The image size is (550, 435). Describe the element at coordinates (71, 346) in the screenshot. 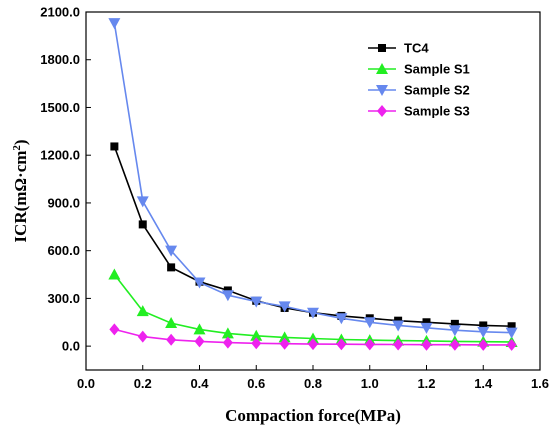

I see `y-tick-label: 0.0` at that location.